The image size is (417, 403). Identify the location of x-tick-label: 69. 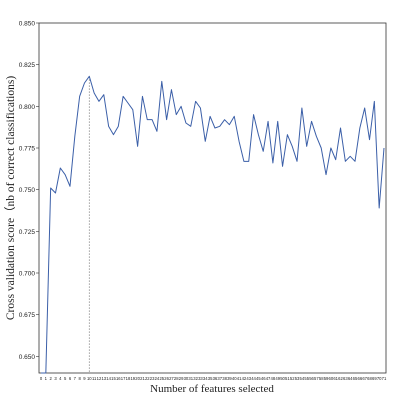
(374, 378).